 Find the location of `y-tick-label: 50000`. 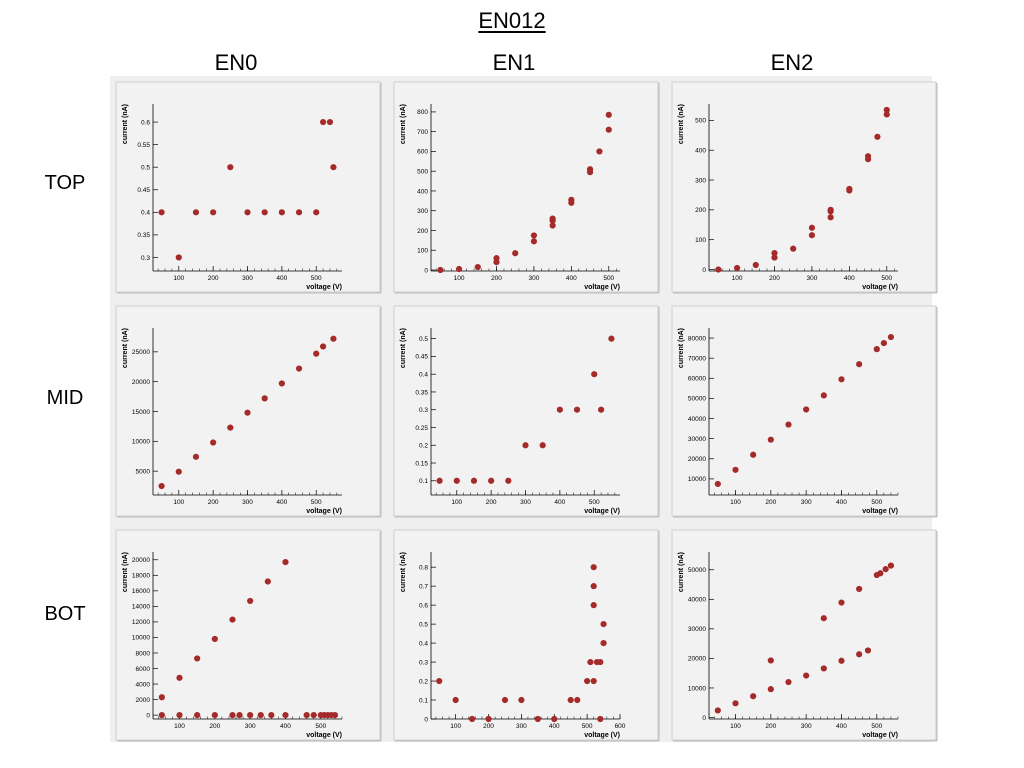

y-tick-label: 50000 is located at coordinates (697, 570).